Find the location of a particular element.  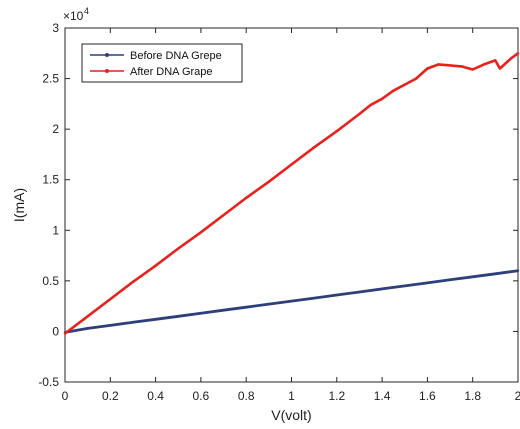

y-tick-label: -0.5 is located at coordinates (48, 382).